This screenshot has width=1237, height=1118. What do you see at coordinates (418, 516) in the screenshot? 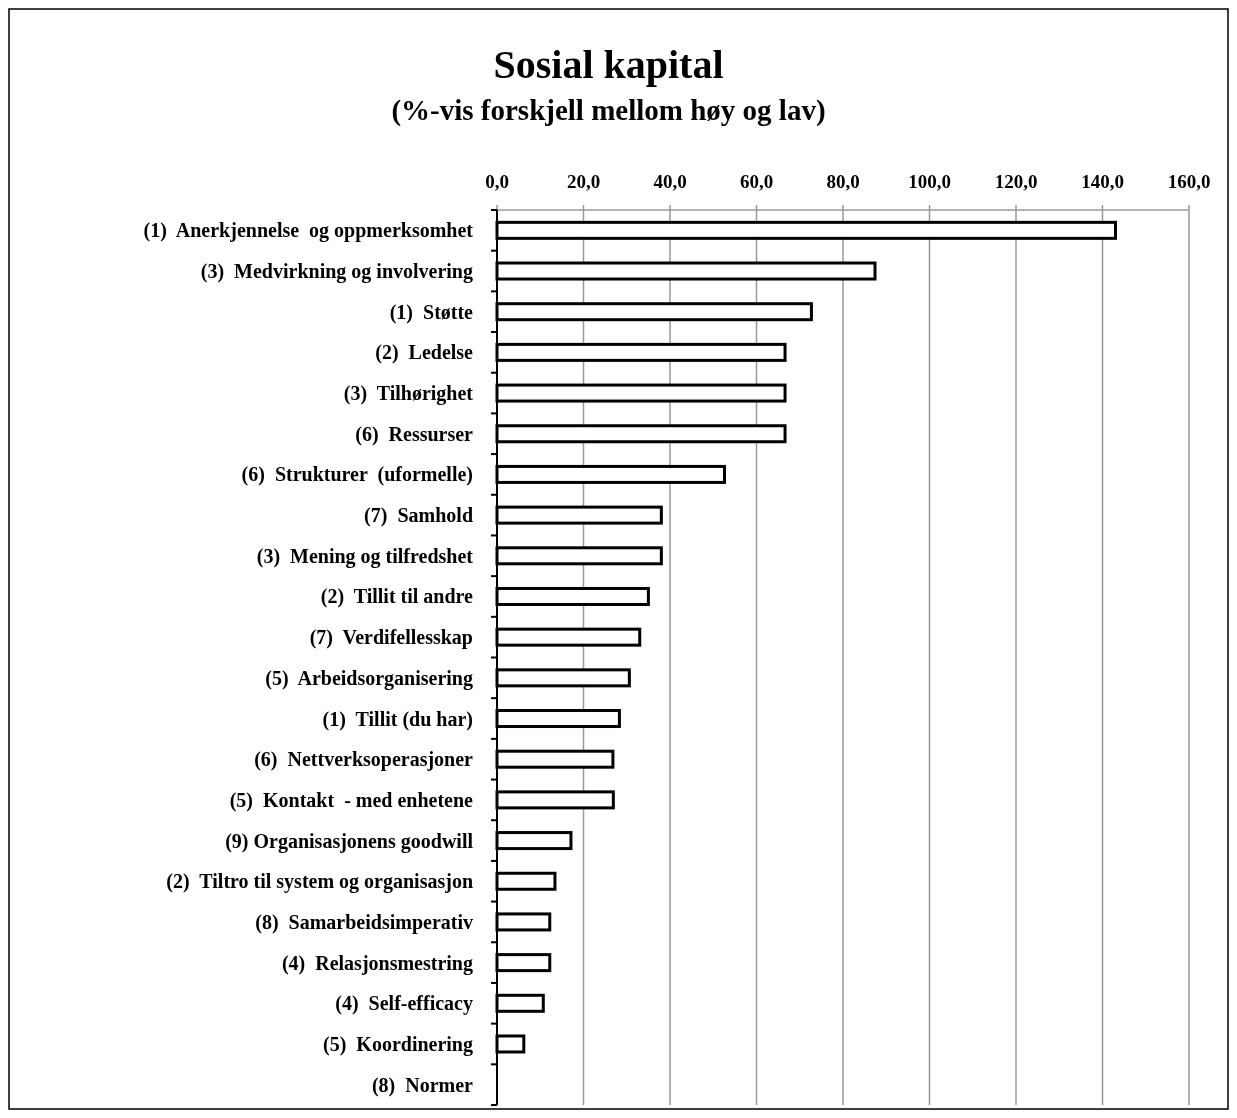
I see `y-tick-label: (7) Samhold` at bounding box center [418, 516].